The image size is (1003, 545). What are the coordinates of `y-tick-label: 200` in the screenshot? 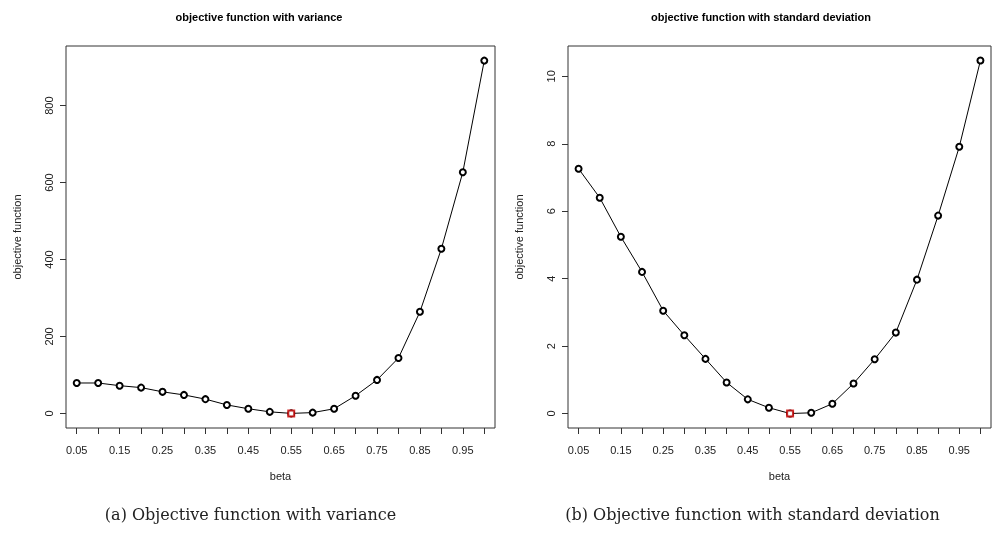 It's located at (48, 336).